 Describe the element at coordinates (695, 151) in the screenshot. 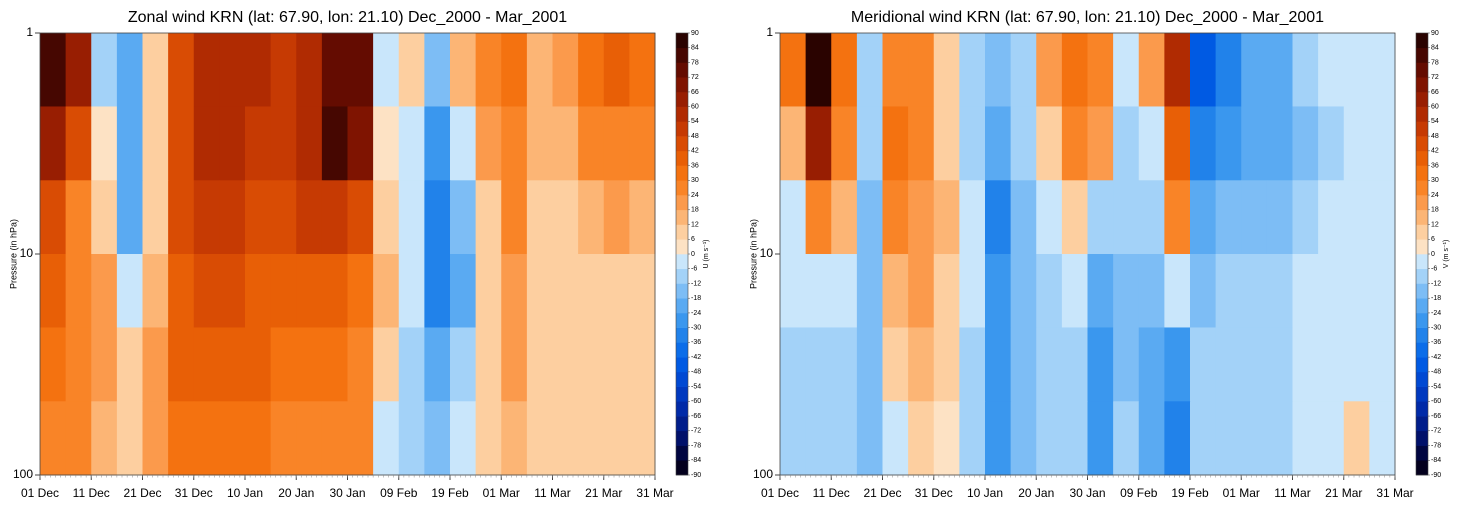

I see `colorbar-tick-label: 42` at that location.